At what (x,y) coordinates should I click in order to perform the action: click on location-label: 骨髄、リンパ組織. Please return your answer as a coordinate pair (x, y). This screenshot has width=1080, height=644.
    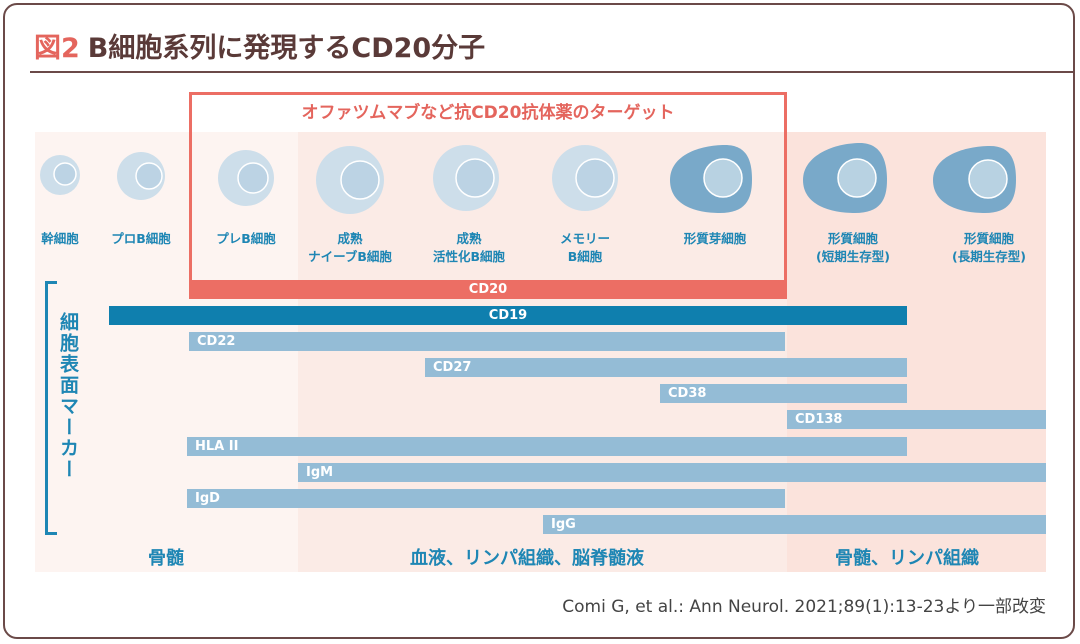
    Looking at the image, I should click on (907, 558).